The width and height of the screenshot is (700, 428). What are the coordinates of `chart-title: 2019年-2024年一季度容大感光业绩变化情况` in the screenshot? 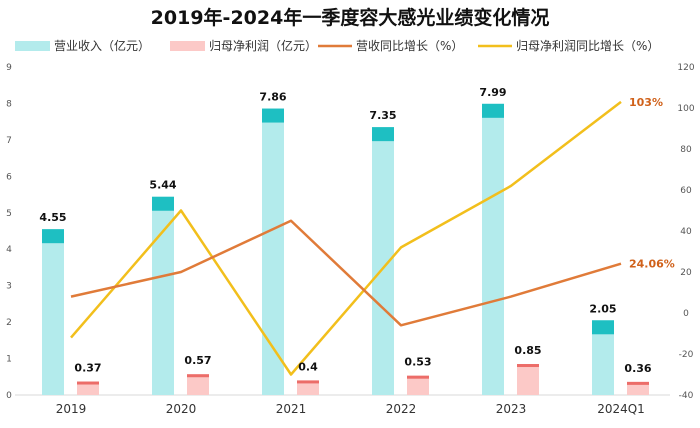 It's located at (350, 17).